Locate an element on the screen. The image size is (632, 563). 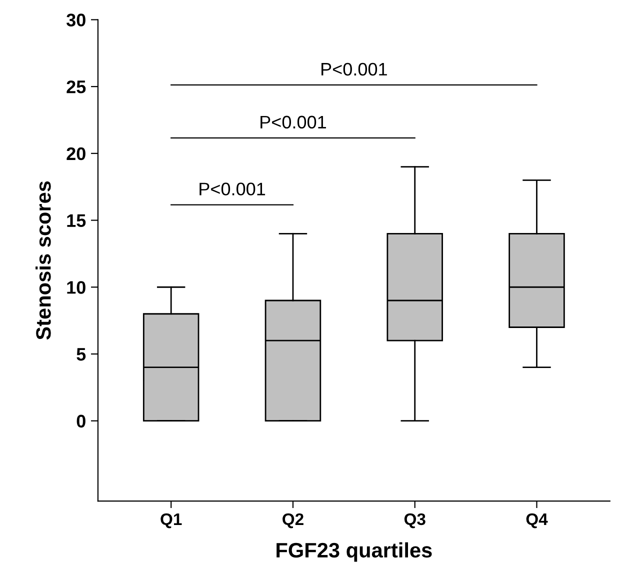
y-tick-label: 30 is located at coordinates (76, 20).